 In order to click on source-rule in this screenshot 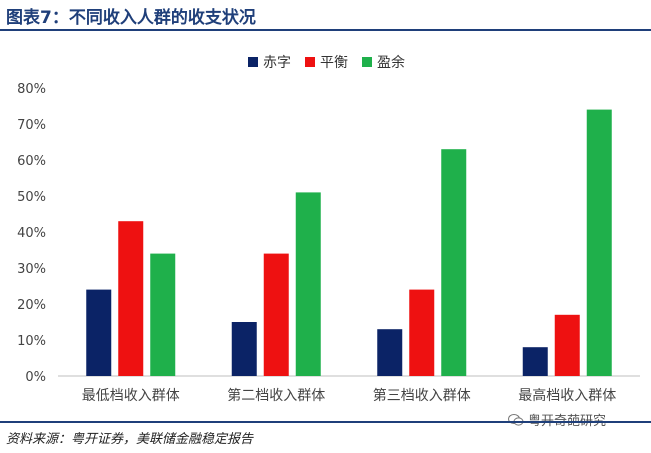, I will do `click(325, 422)`.